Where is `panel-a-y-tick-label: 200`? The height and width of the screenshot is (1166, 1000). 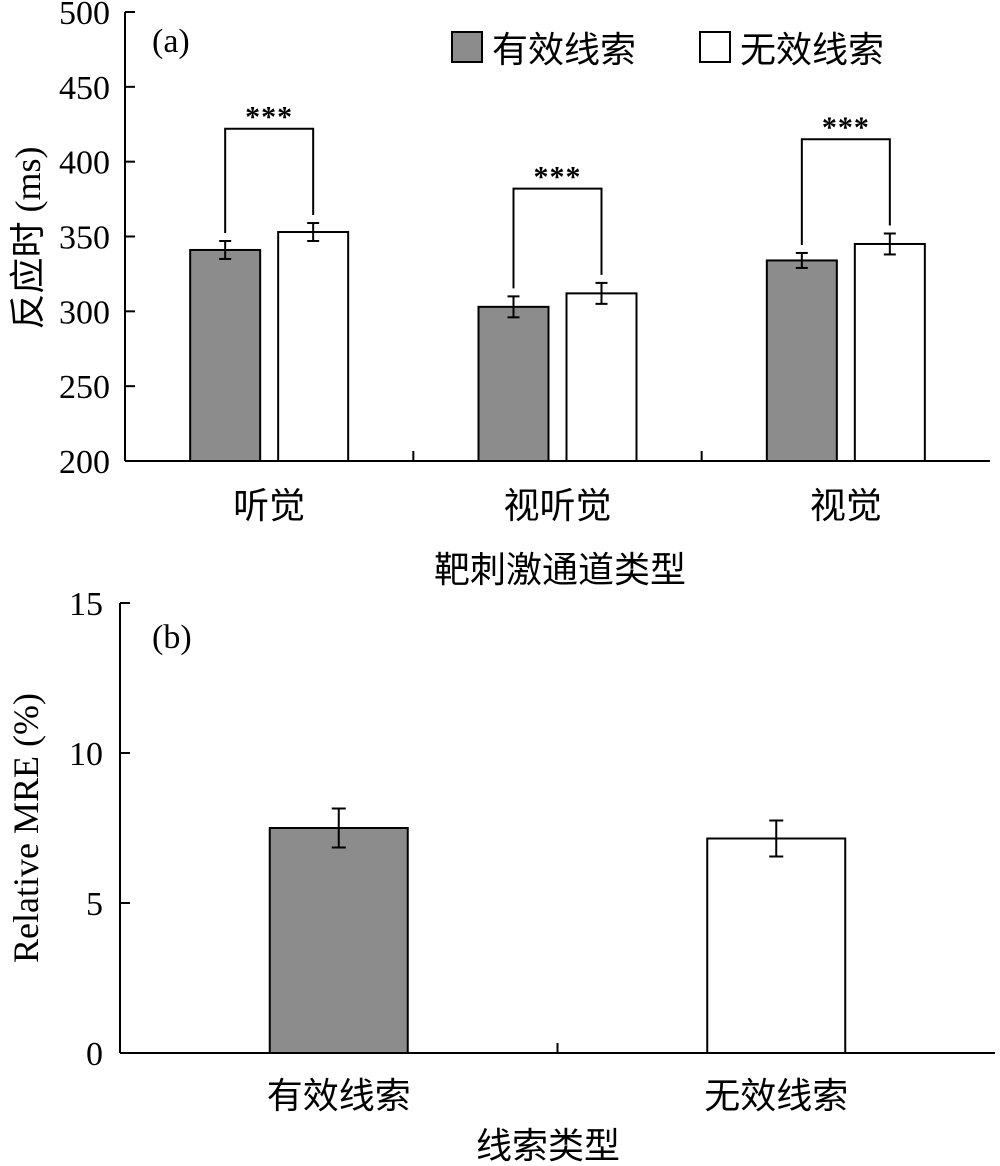 panel-a-y-tick-label: 200 is located at coordinates (84, 462).